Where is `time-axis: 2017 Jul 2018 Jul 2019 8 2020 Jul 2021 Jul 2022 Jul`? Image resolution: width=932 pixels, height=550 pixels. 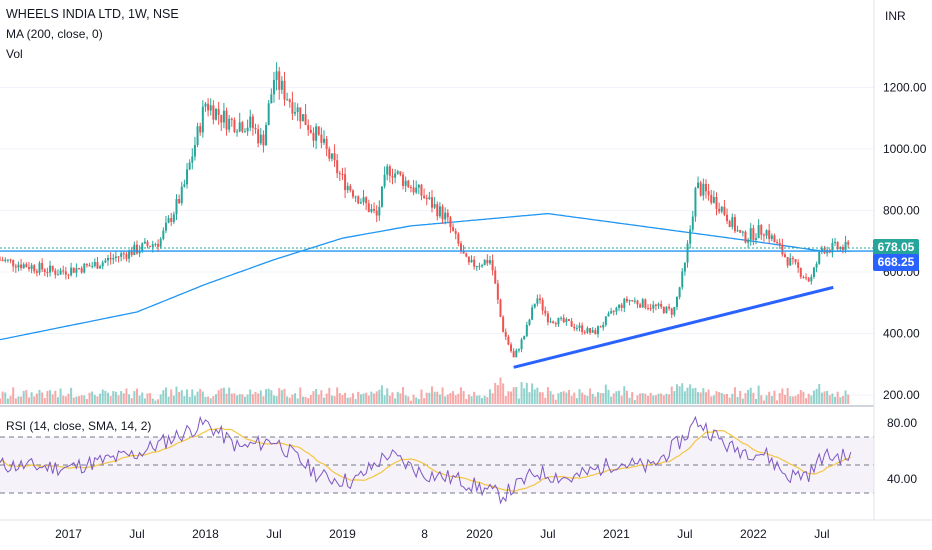
time-axis: 2017 Jul 2018 Jul 2019 8 2020 Jul 2021 Jul 2022 Jul is located at coordinates (442, 534).